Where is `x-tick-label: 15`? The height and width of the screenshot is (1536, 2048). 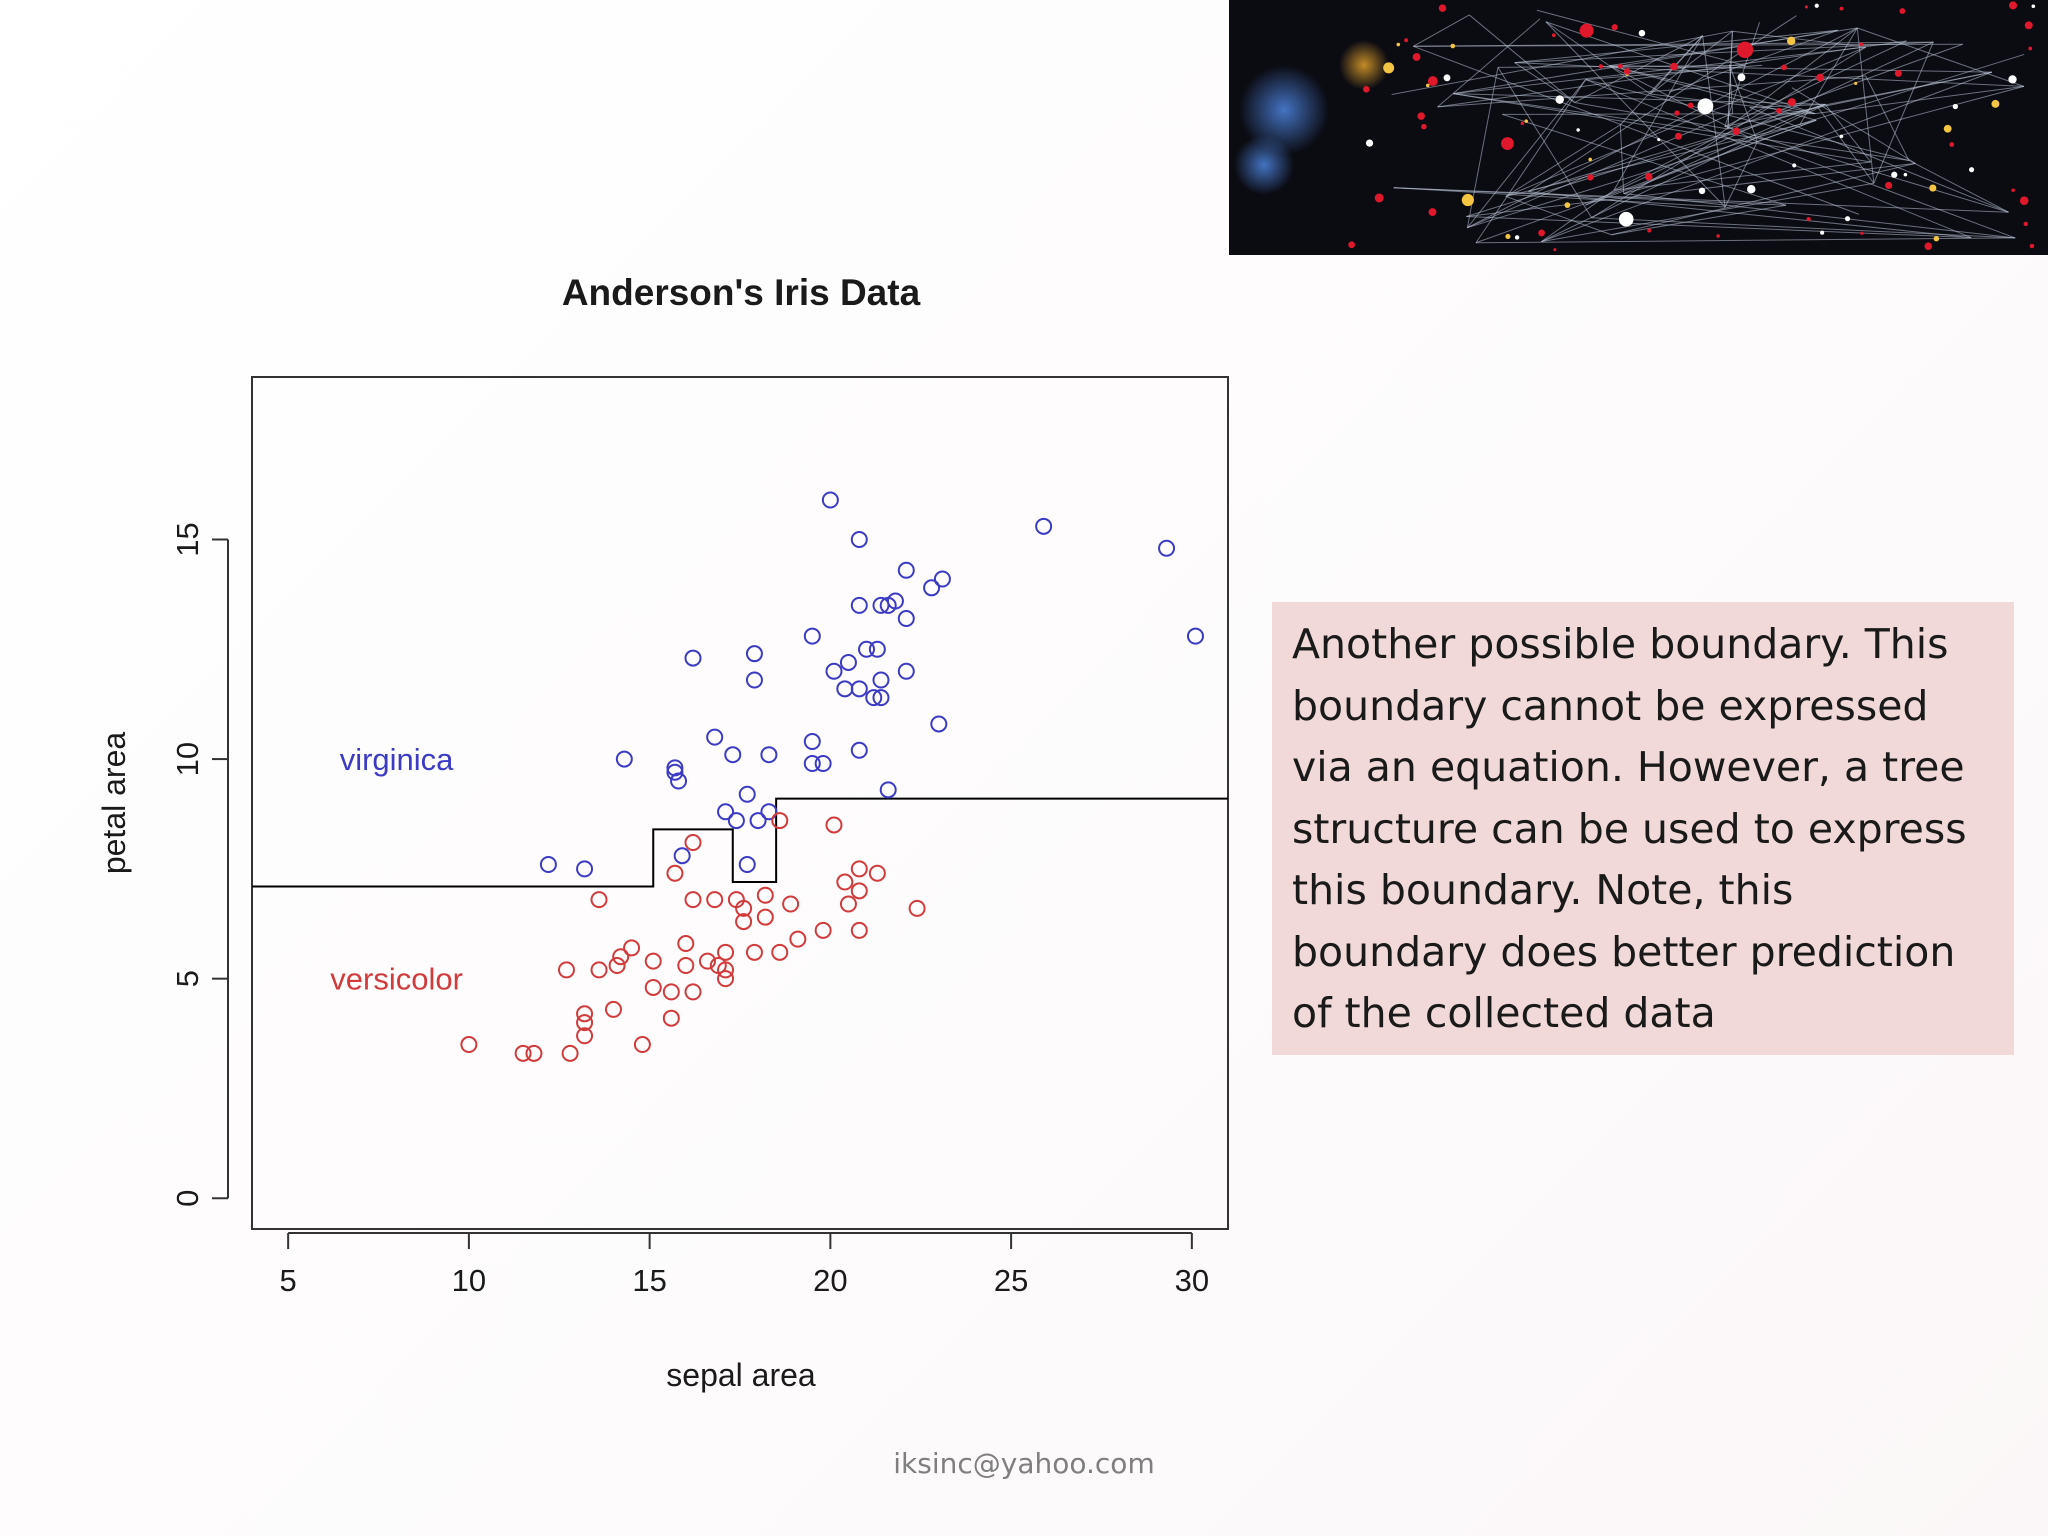 x-tick-label: 15 is located at coordinates (649, 1280).